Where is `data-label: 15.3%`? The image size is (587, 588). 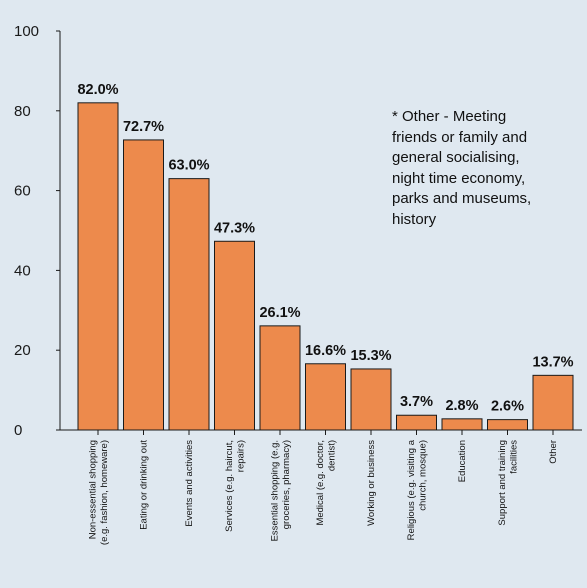
data-label: 15.3% is located at coordinates (370, 356).